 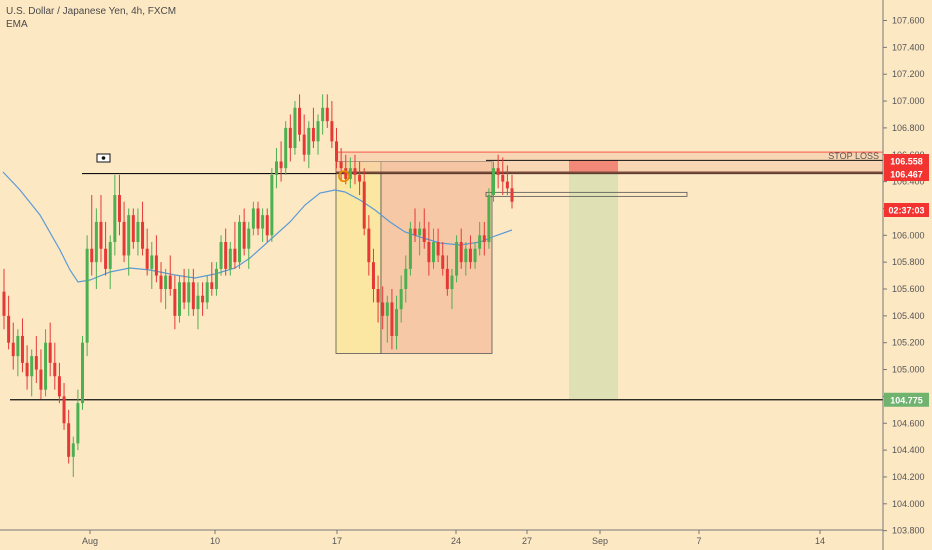 I want to click on support-price-tag: 104.775, so click(x=906, y=399).